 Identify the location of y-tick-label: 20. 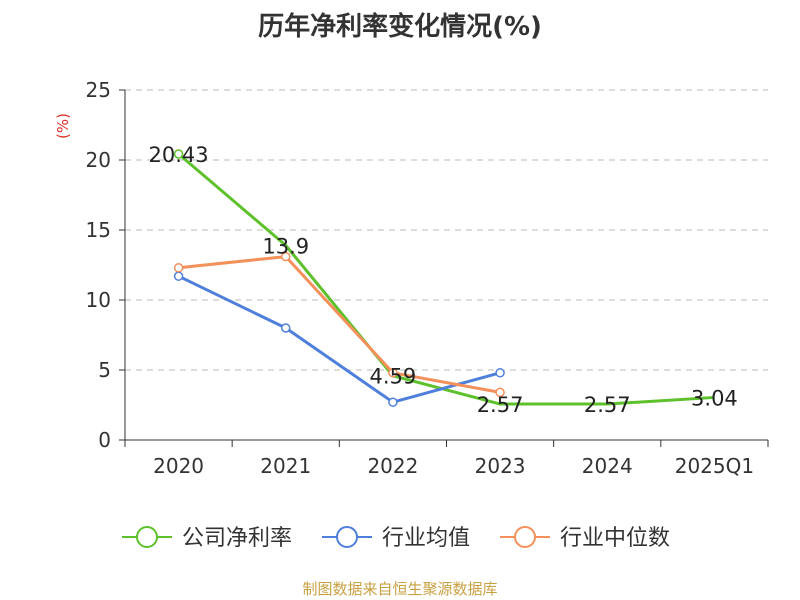
(98, 160).